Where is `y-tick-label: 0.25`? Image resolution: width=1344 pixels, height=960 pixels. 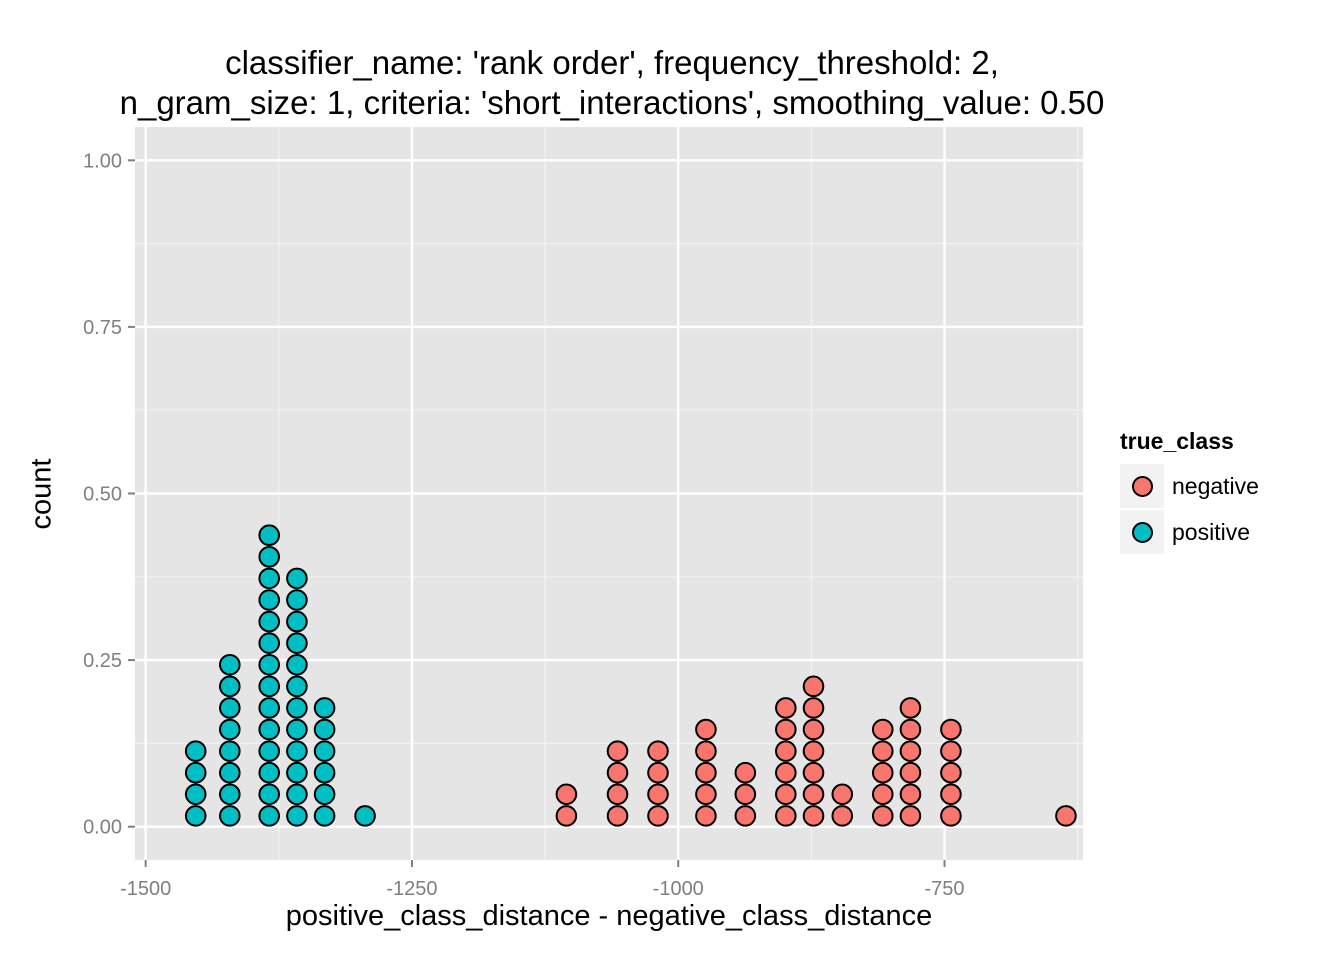 y-tick-label: 0.25 is located at coordinates (102, 661).